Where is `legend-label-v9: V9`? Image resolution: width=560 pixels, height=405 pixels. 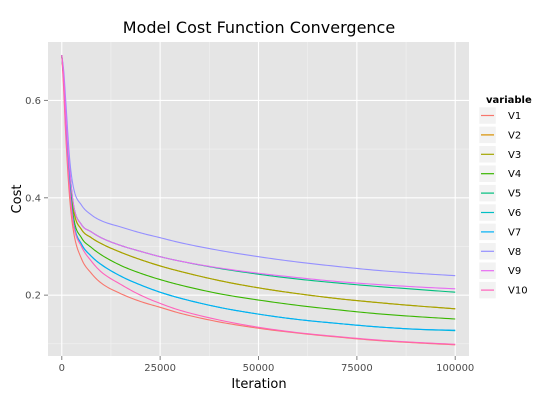 legend-label-v9: V9 is located at coordinates (514, 271).